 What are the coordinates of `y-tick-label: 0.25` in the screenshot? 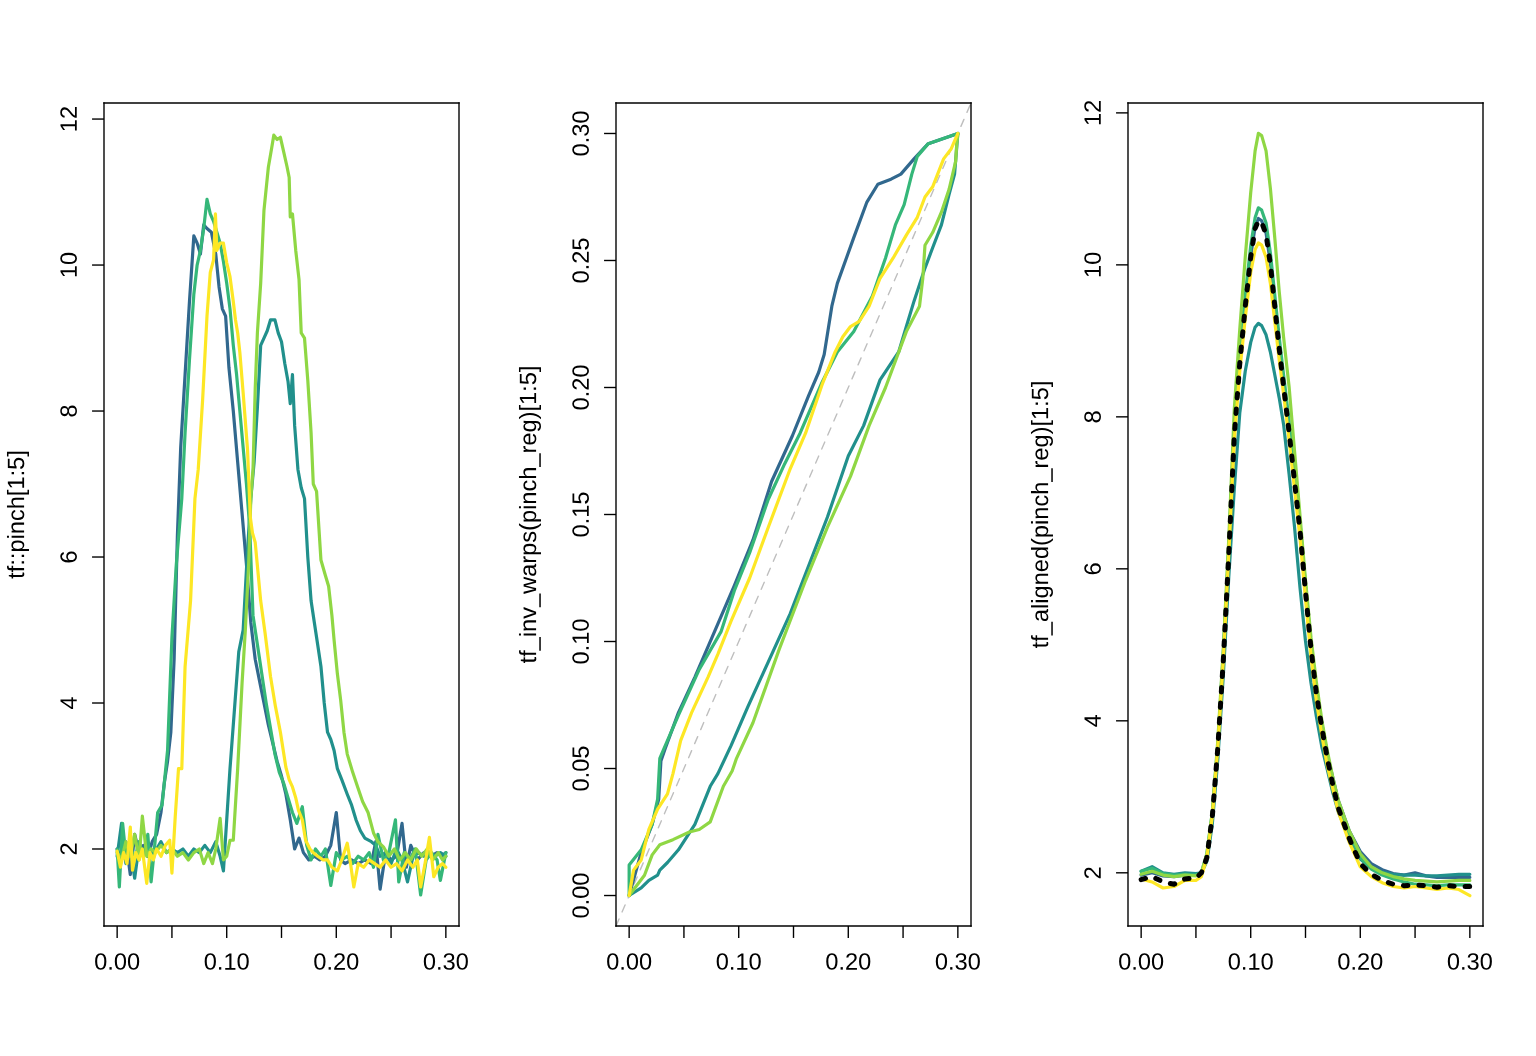 It's located at (580, 260).